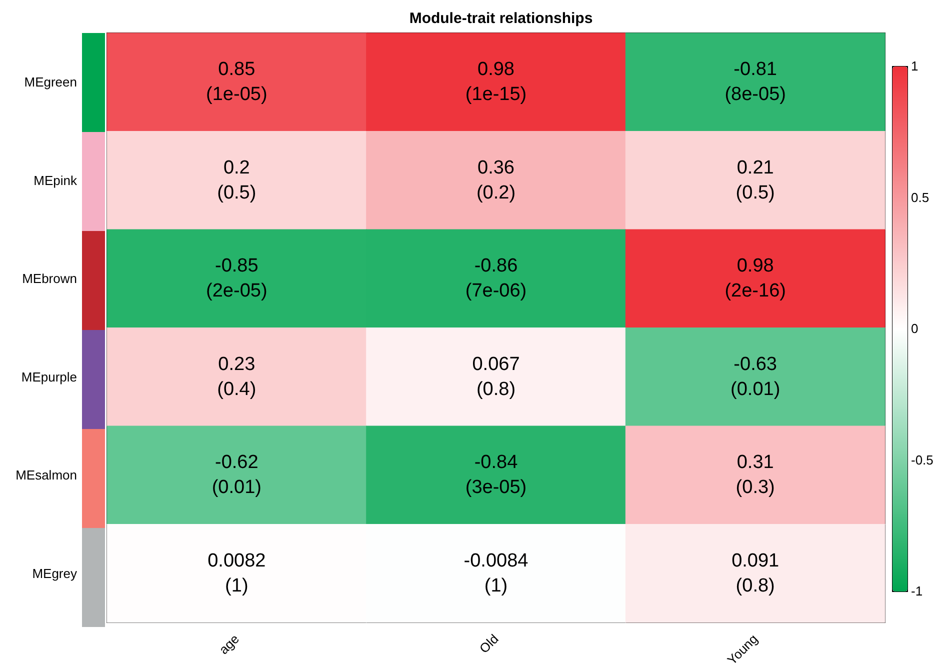  What do you see at coordinates (49, 376) in the screenshot?
I see `y-tick-label: MEpurple` at bounding box center [49, 376].